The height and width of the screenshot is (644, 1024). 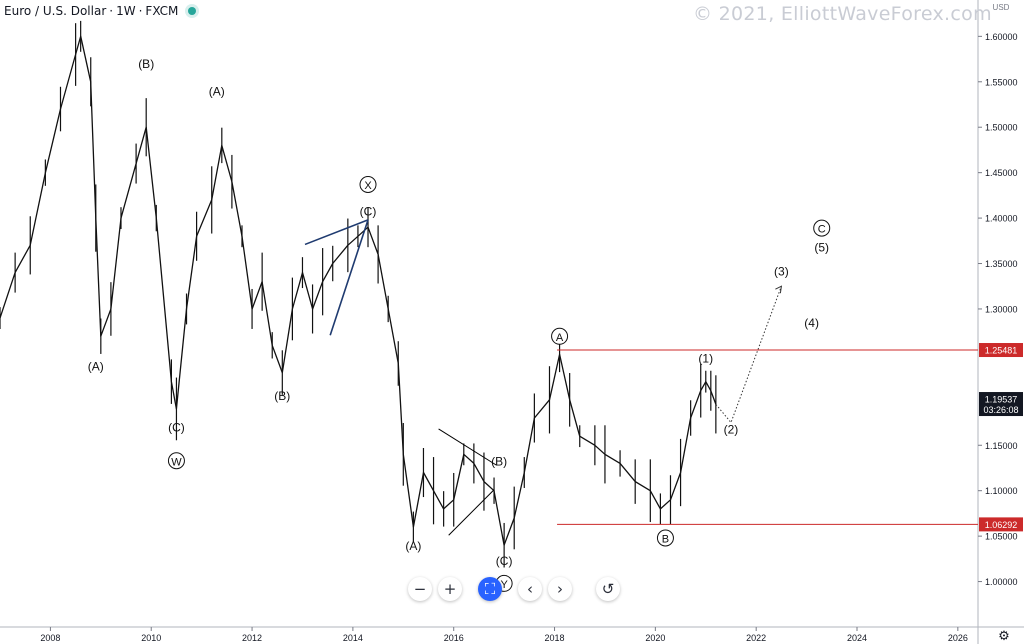 I want to click on last-price-label: 1.19537, so click(x=1001, y=400).